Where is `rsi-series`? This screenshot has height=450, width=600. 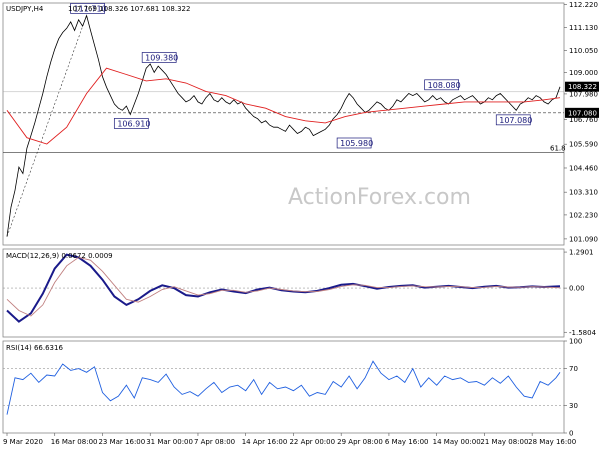 rsi-series is located at coordinates (283, 387).